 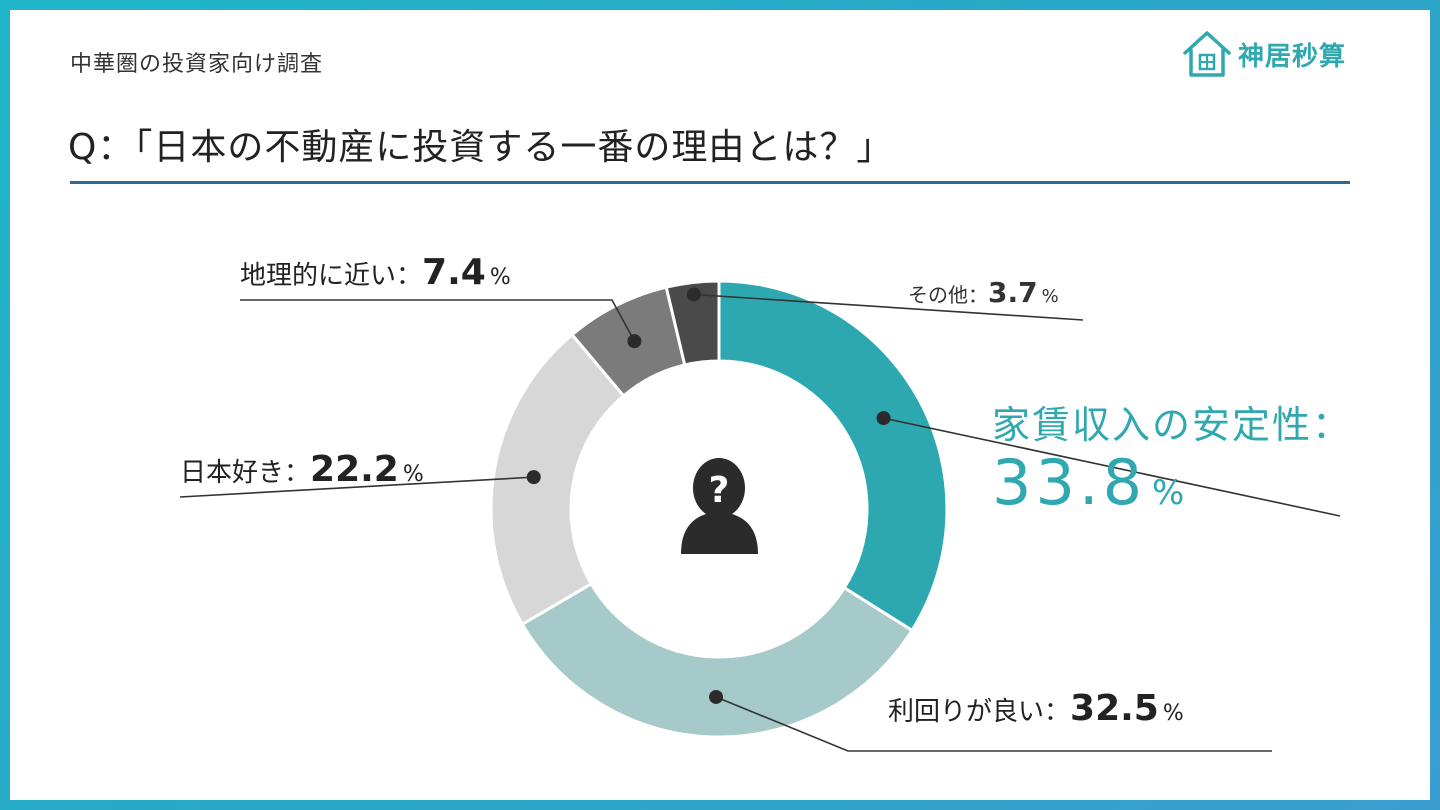 I want to click on slice-label-1-value: 33.8%, so click(x=1088, y=482).